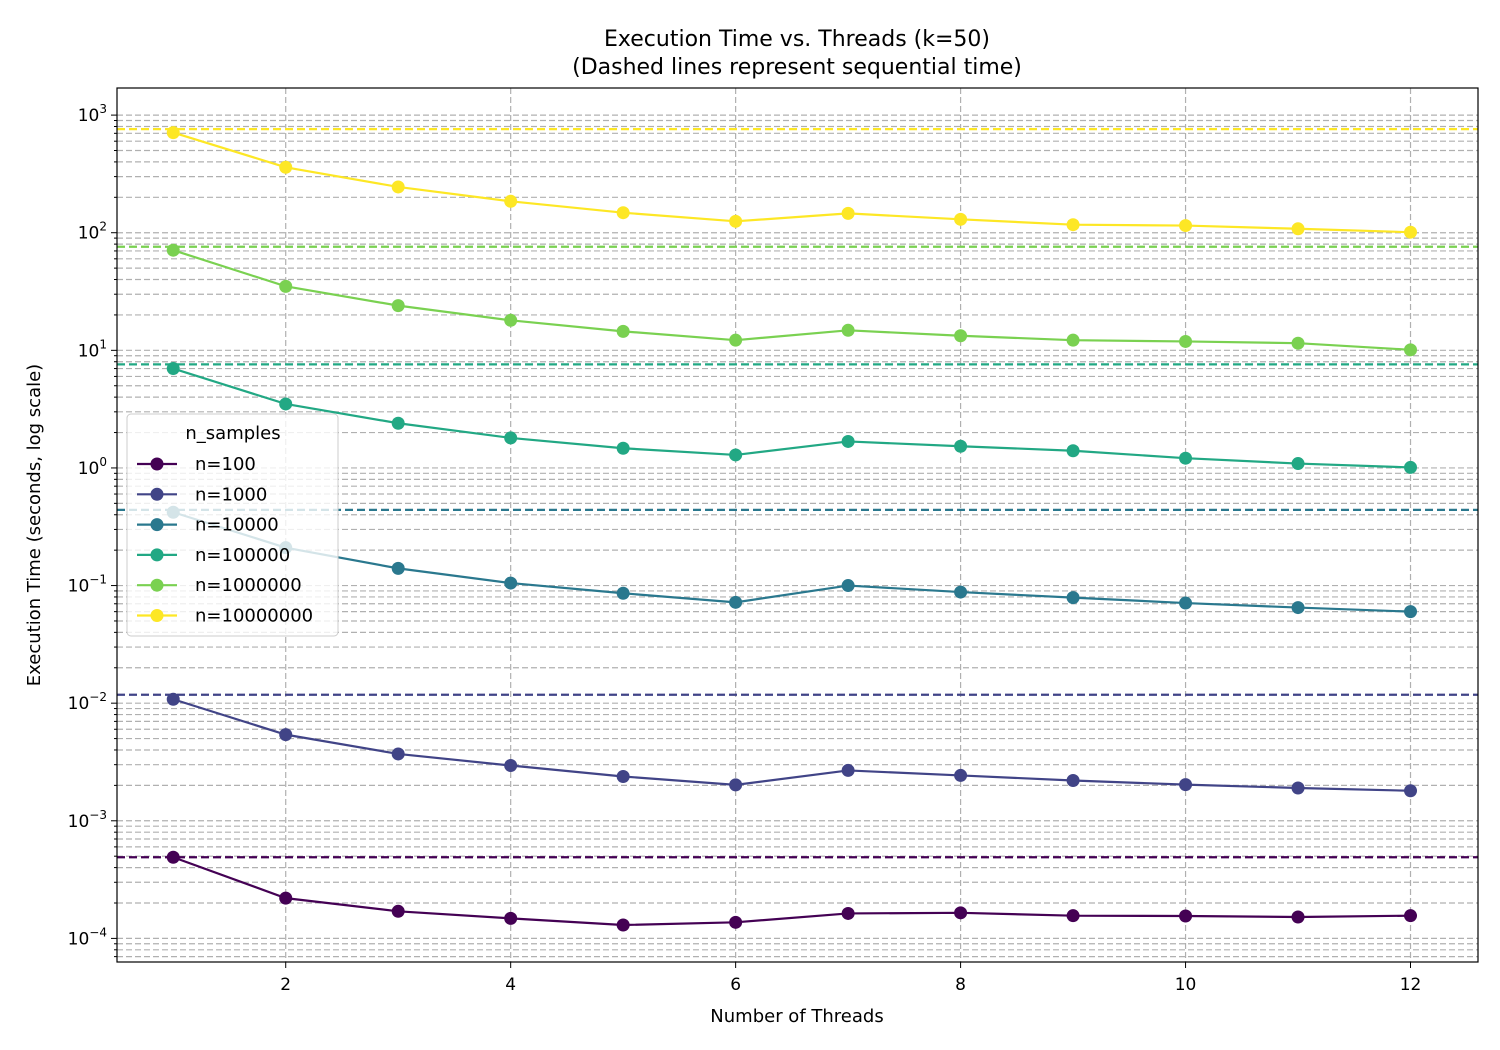 This screenshot has height=1050, width=1500. I want to click on legend-title: n_samples, so click(232, 433).